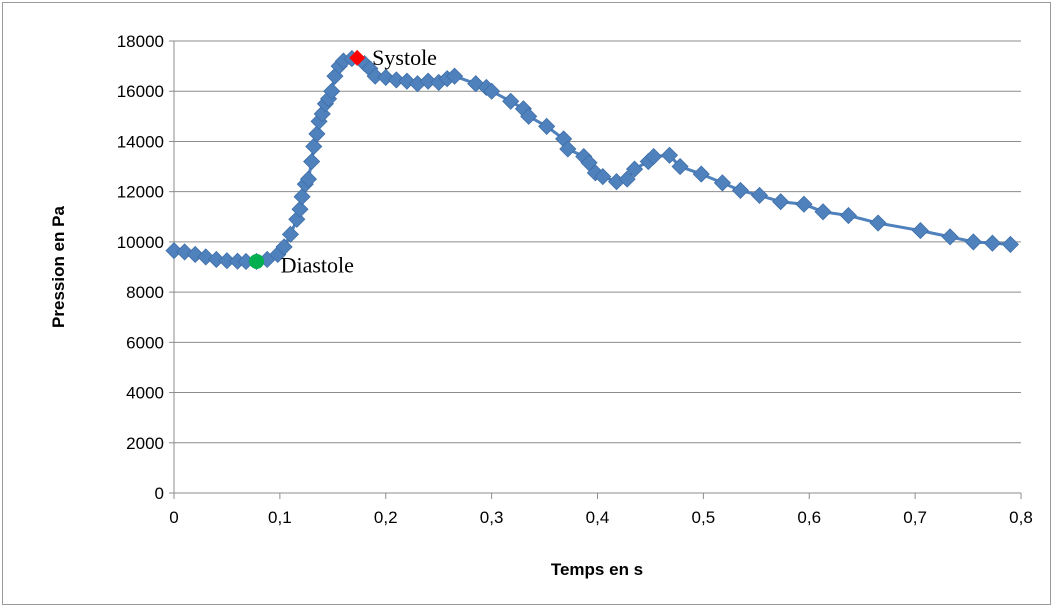 The width and height of the screenshot is (1055, 609). I want to click on x-tick-label: 0,7, so click(915, 517).